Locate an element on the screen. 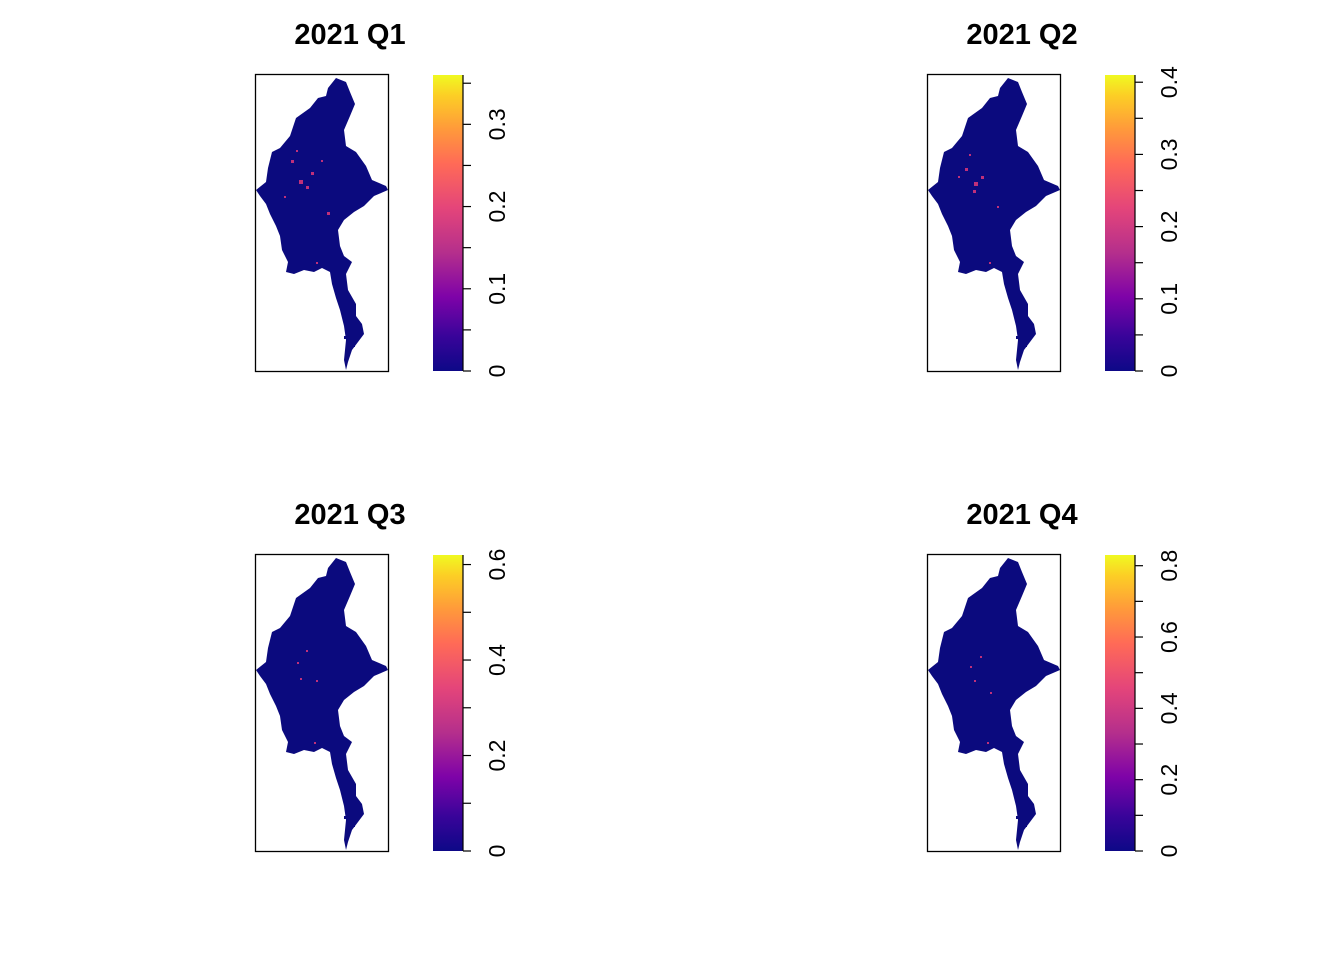 This screenshot has width=1344, height=960. map-panel-1: 2021 Q1 0 0.1 0.2 0.3 is located at coordinates (382, 198).